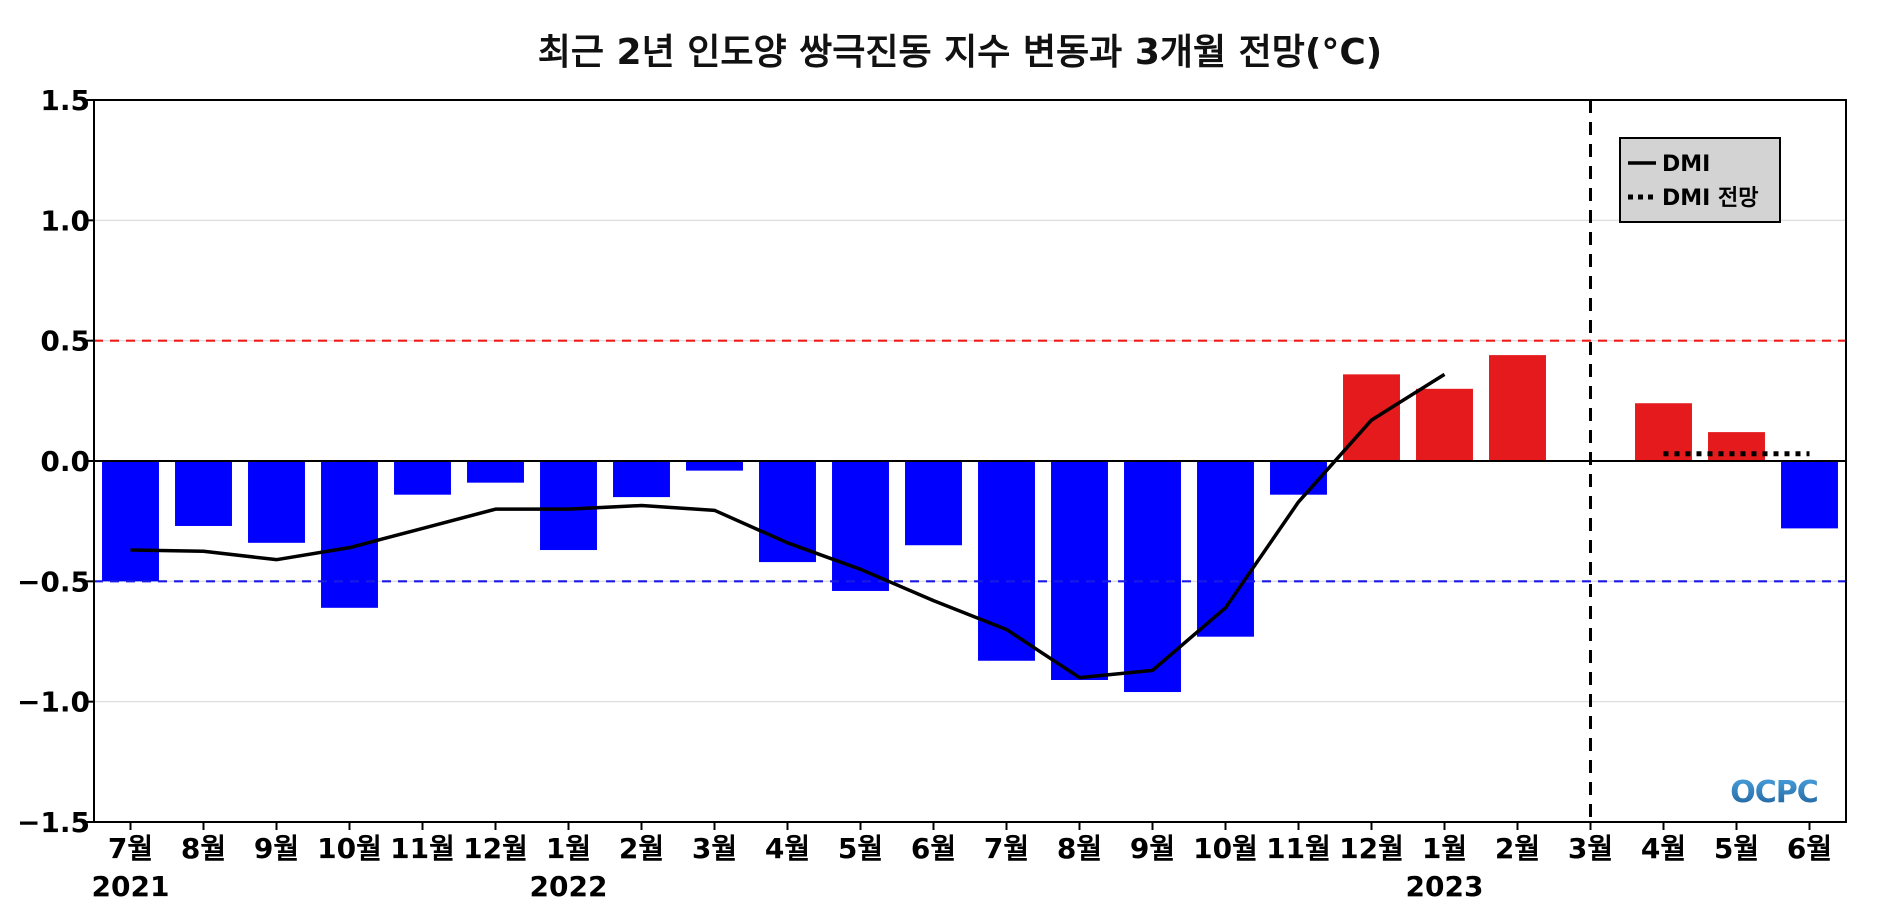 This screenshot has height=900, width=1900. I want to click on y-tick-label: 0.0, so click(65, 461).